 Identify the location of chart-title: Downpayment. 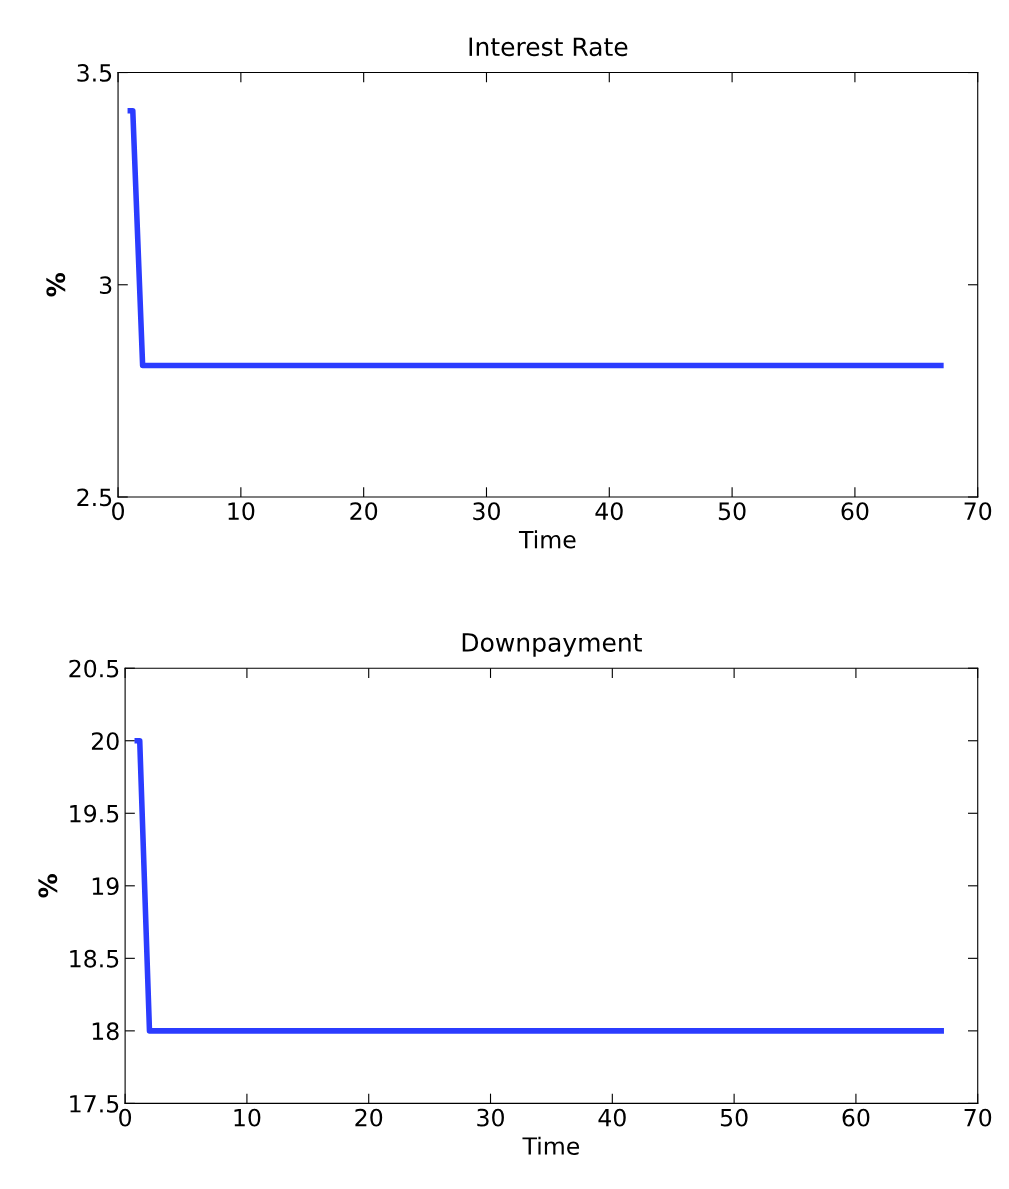
(552, 645).